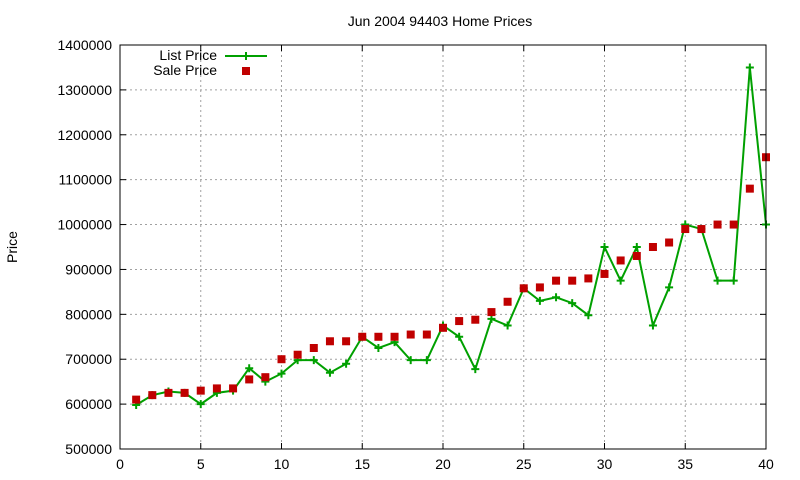 The image size is (800, 480). I want to click on y-tick-label: 900000, so click(88, 269).